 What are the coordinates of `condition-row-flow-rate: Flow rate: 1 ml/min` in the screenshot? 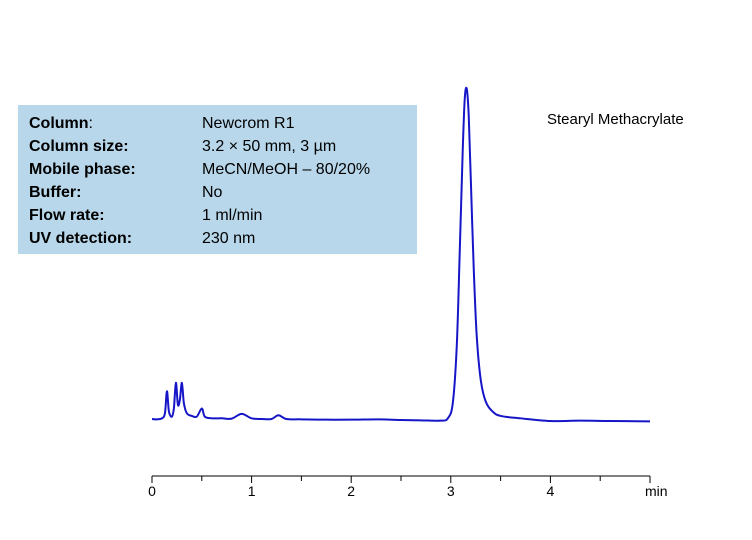 It's located at (223, 215).